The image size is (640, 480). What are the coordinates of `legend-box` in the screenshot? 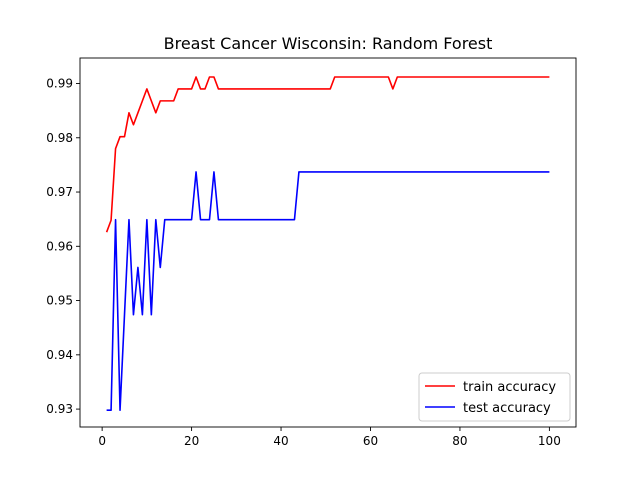 It's located at (494, 397).